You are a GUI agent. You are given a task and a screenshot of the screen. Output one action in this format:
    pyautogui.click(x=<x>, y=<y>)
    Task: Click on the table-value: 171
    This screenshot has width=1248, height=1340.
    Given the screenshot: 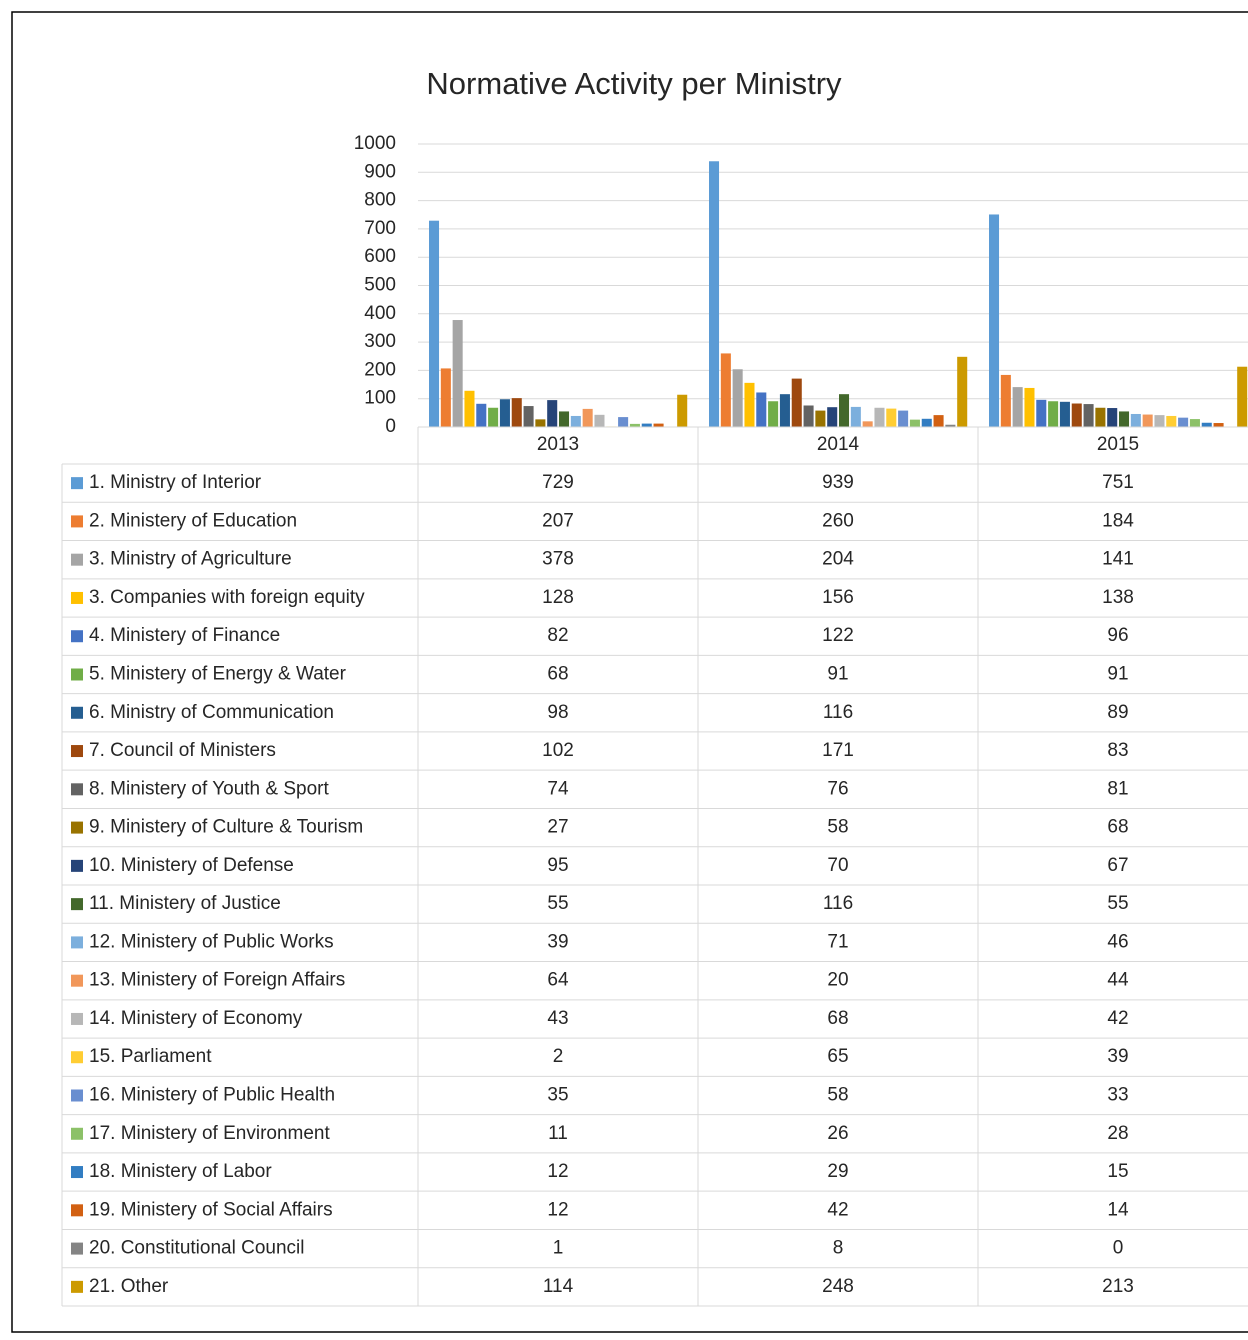 What is the action you would take?
    pyautogui.click(x=838, y=750)
    